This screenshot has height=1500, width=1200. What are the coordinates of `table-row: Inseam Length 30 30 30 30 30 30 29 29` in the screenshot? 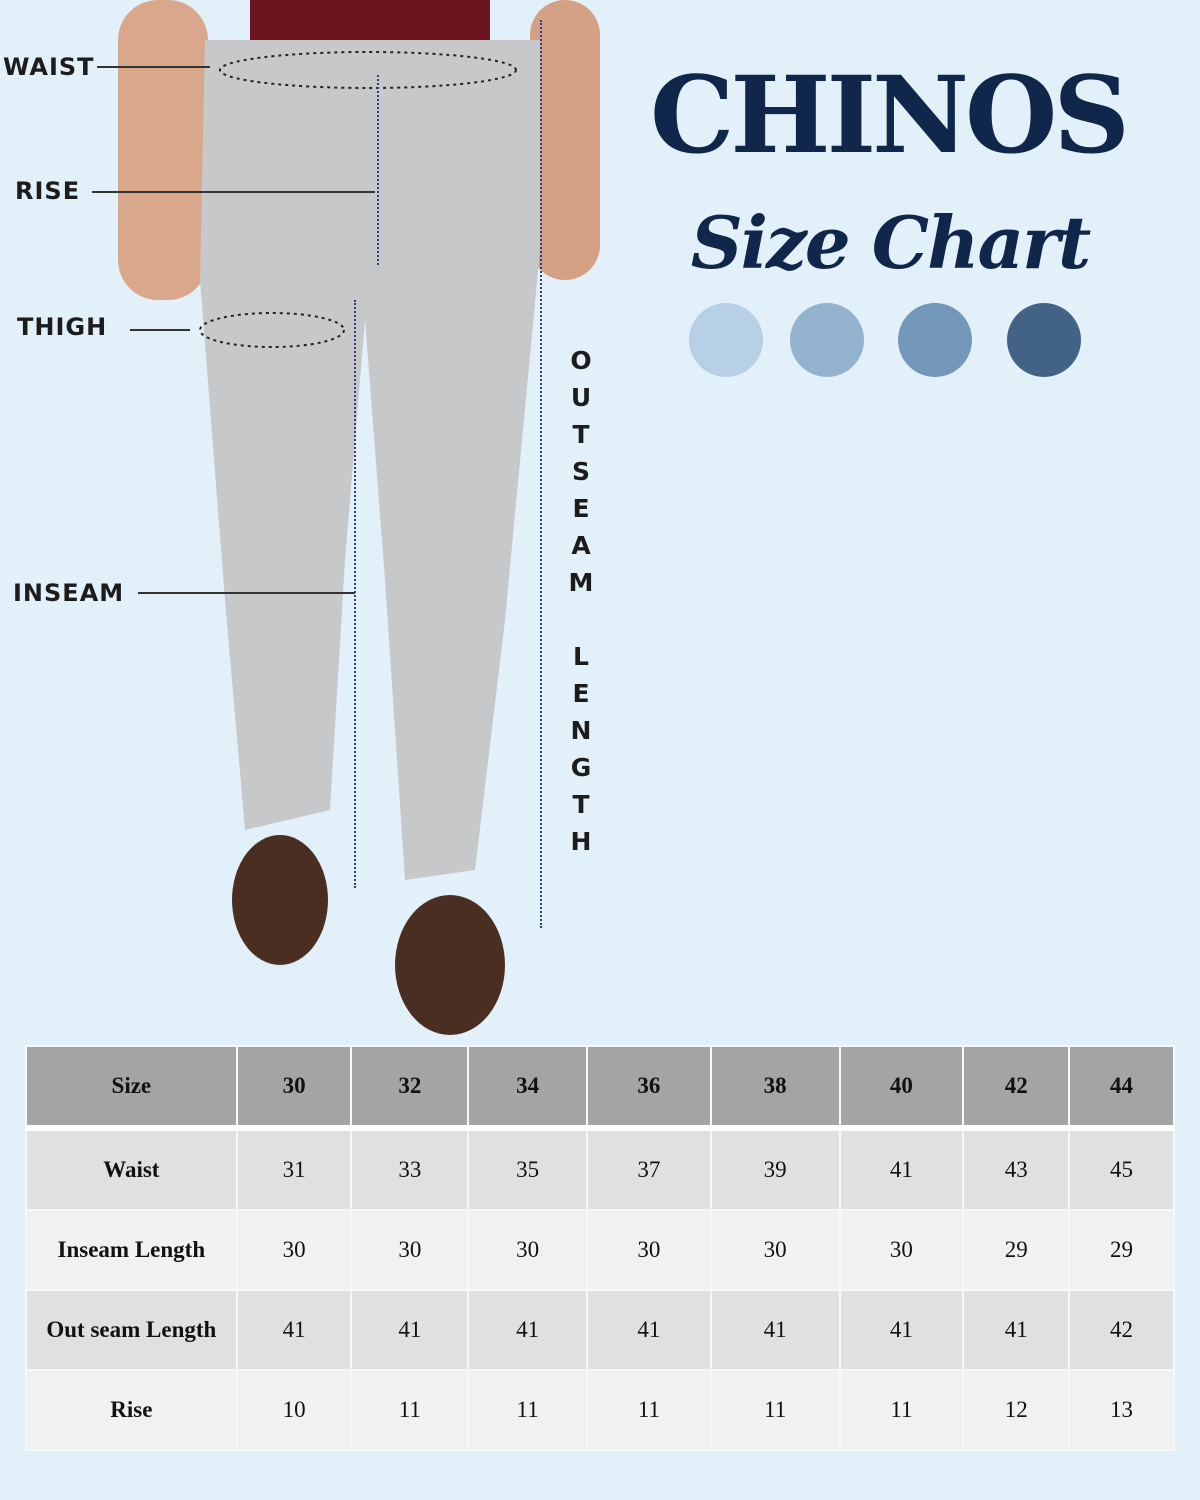 It's located at (600, 1250).